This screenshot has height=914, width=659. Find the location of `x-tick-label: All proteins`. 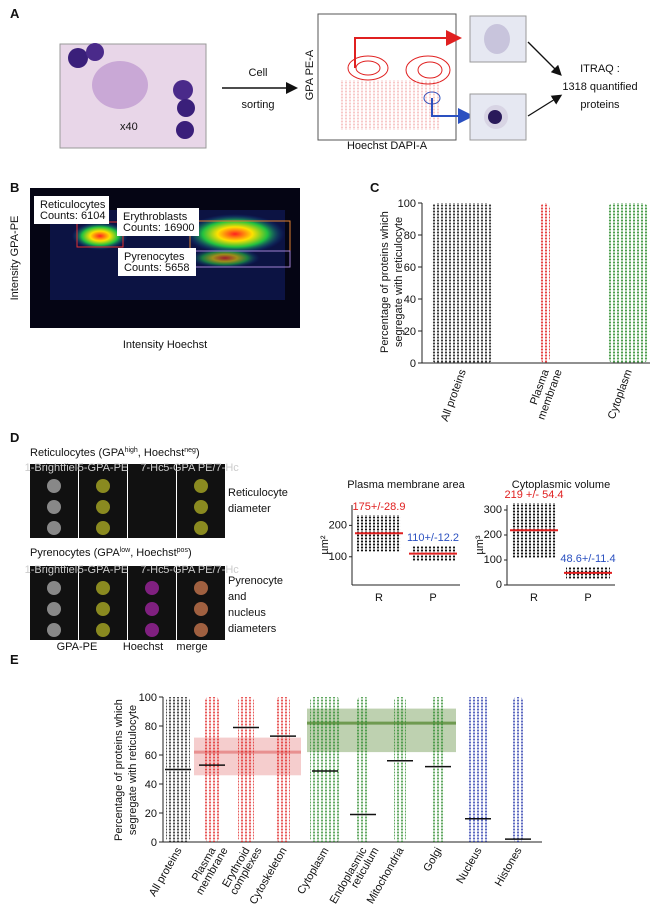

x-tick-label: All proteins is located at coordinates (166, 872).